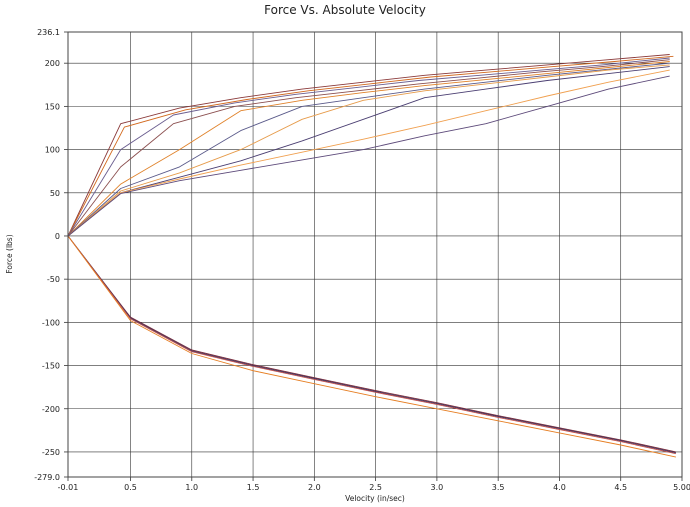 This screenshot has height=507, width=690. I want to click on y-tick-label: -50, so click(53, 279).